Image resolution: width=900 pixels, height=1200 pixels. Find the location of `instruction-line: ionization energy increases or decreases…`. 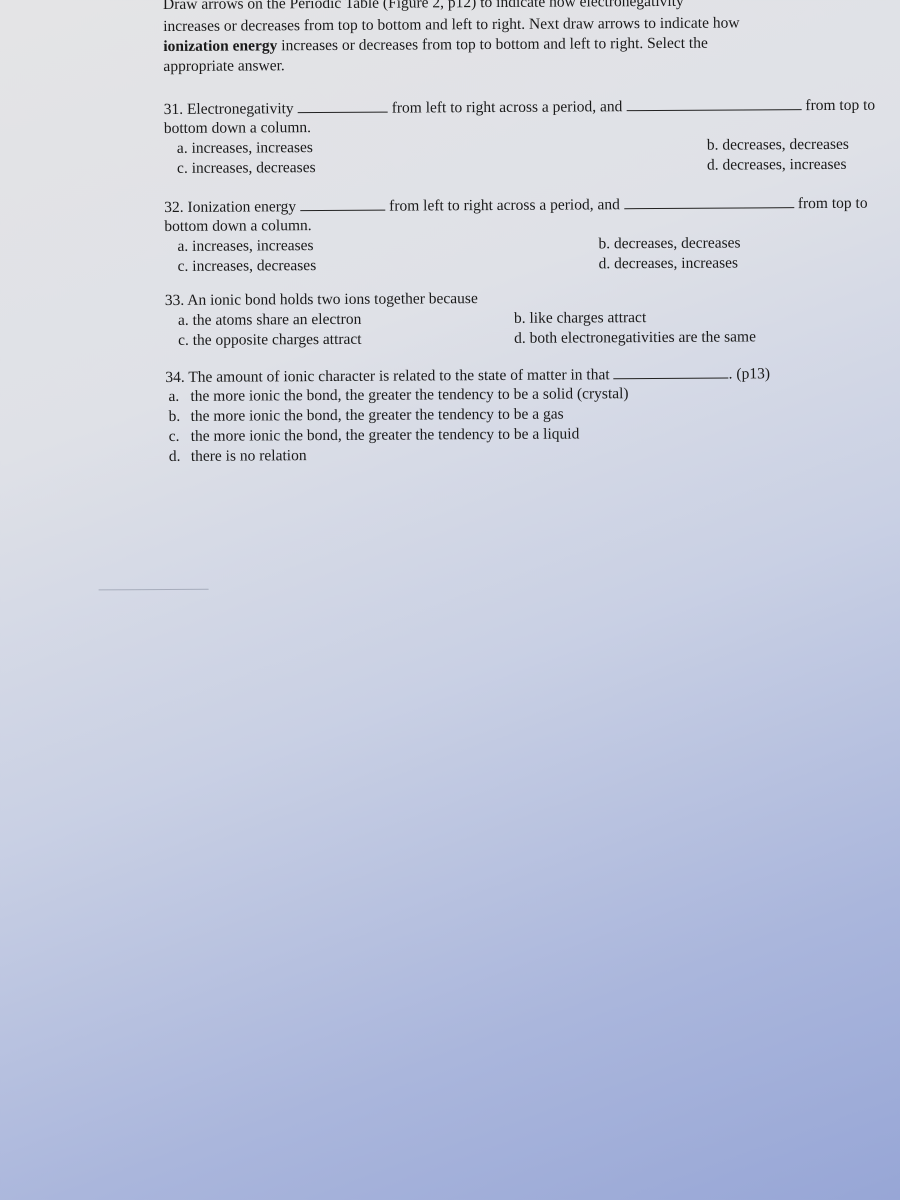

instruction-line: ionization energy increases or decreases… is located at coordinates (435, 45).